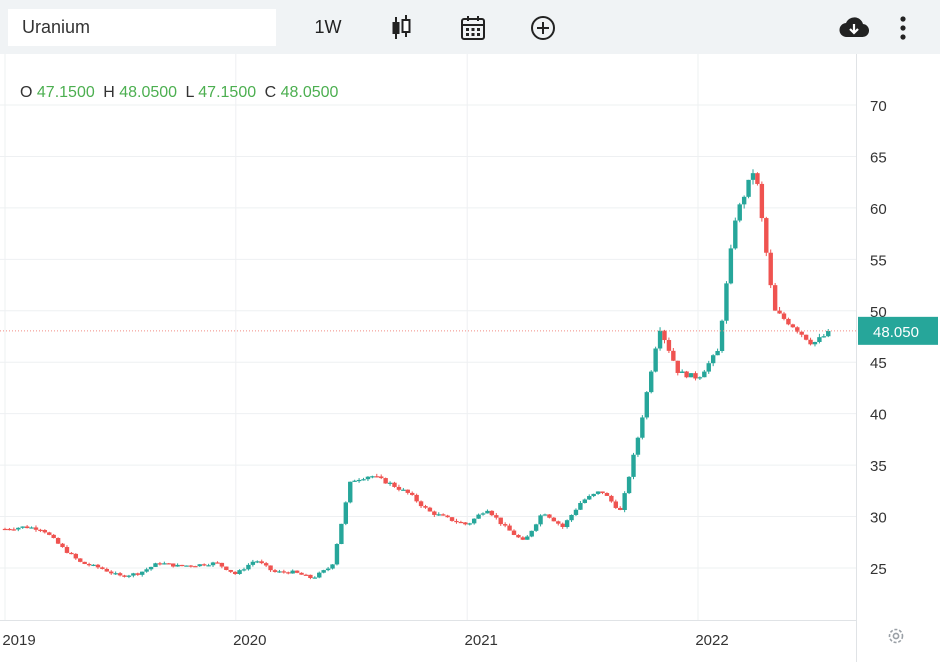 This screenshot has width=940, height=662. What do you see at coordinates (56, 27) in the screenshot?
I see `symbol-name: Uranium` at bounding box center [56, 27].